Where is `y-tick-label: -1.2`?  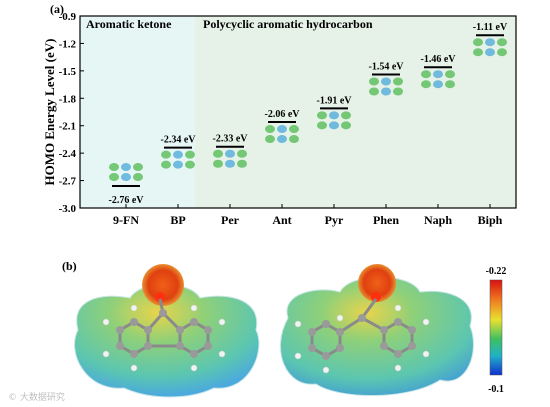
y-tick-label: -1.2 is located at coordinates (68, 44).